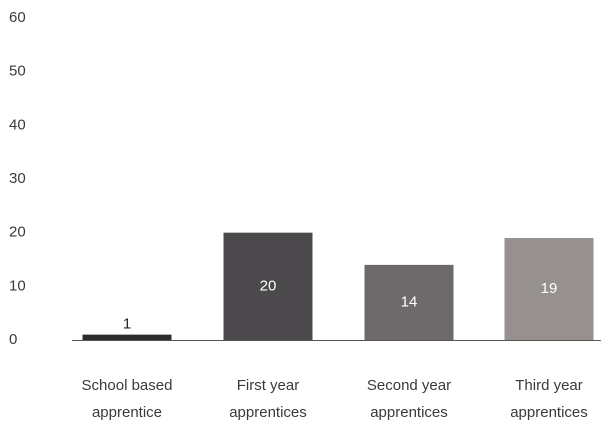  Describe the element at coordinates (409, 385) in the screenshot. I see `x-category-label: Second year` at that location.